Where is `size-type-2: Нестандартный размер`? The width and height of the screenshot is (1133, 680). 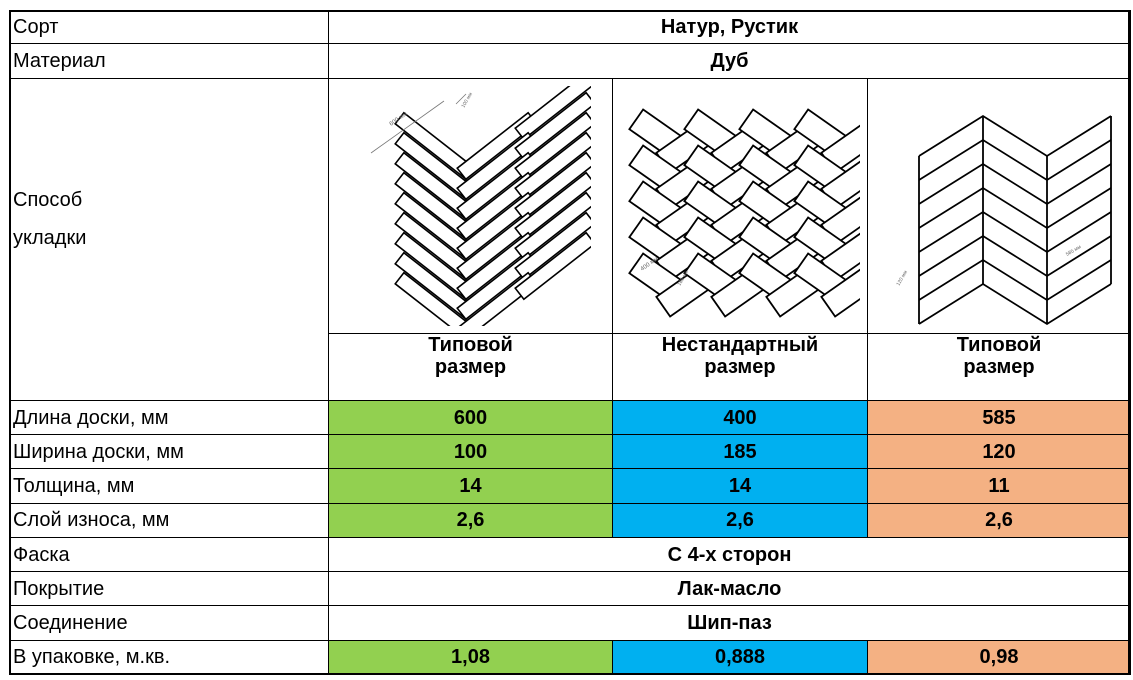 size-type-2: Нестандартный размер is located at coordinates (740, 367).